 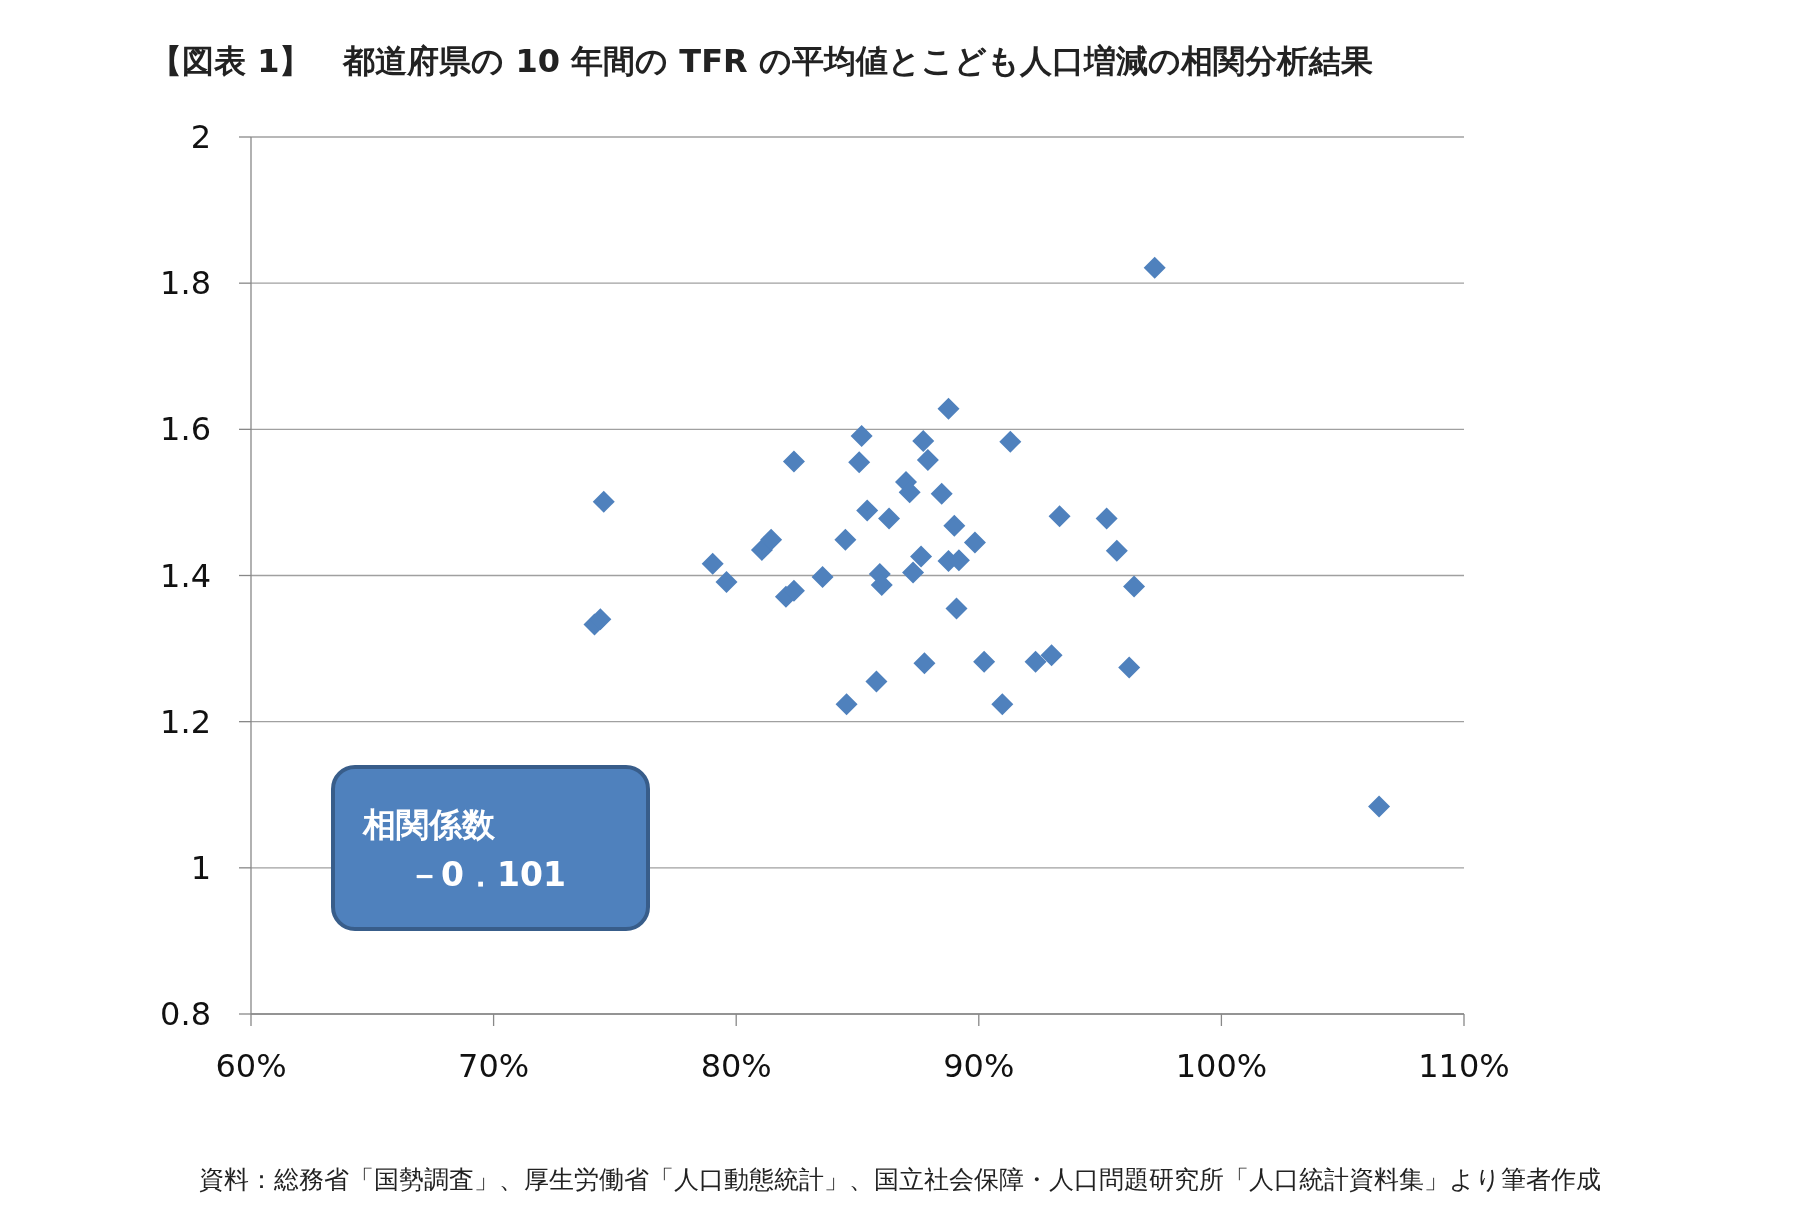 I want to click on x-tick-label: 90%, so click(x=979, y=1066).